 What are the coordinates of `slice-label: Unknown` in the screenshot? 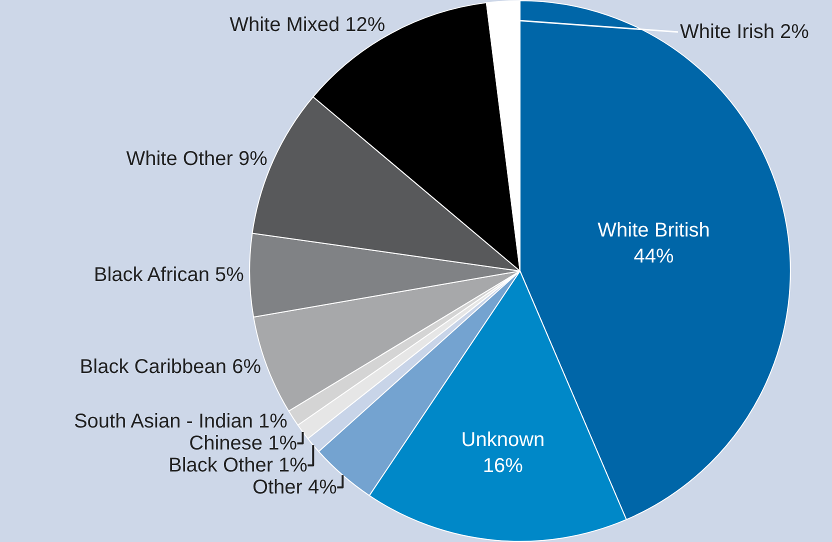 It's located at (503, 440).